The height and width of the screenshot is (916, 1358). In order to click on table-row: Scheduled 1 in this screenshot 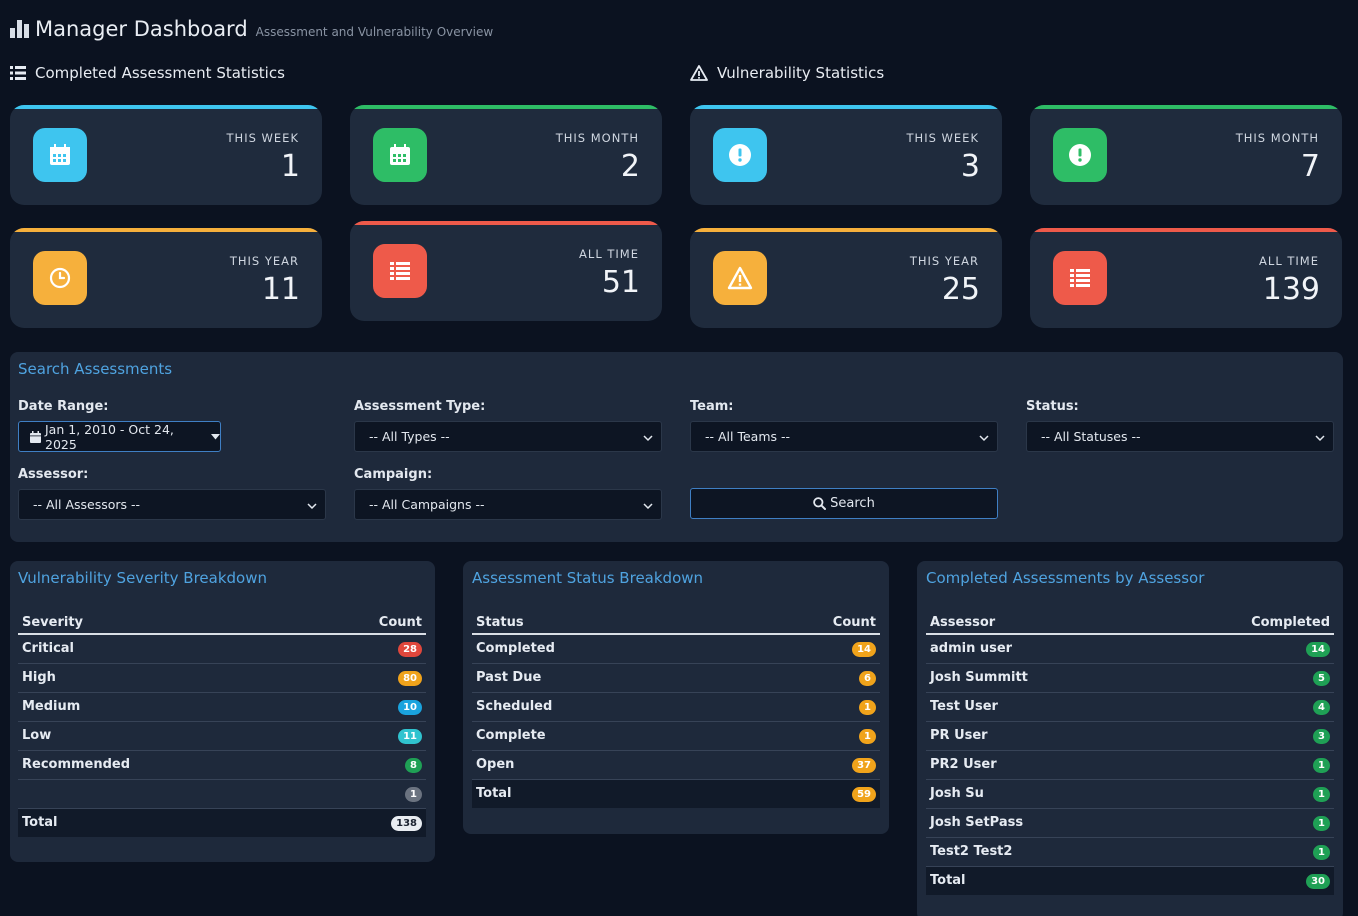, I will do `click(676, 707)`.